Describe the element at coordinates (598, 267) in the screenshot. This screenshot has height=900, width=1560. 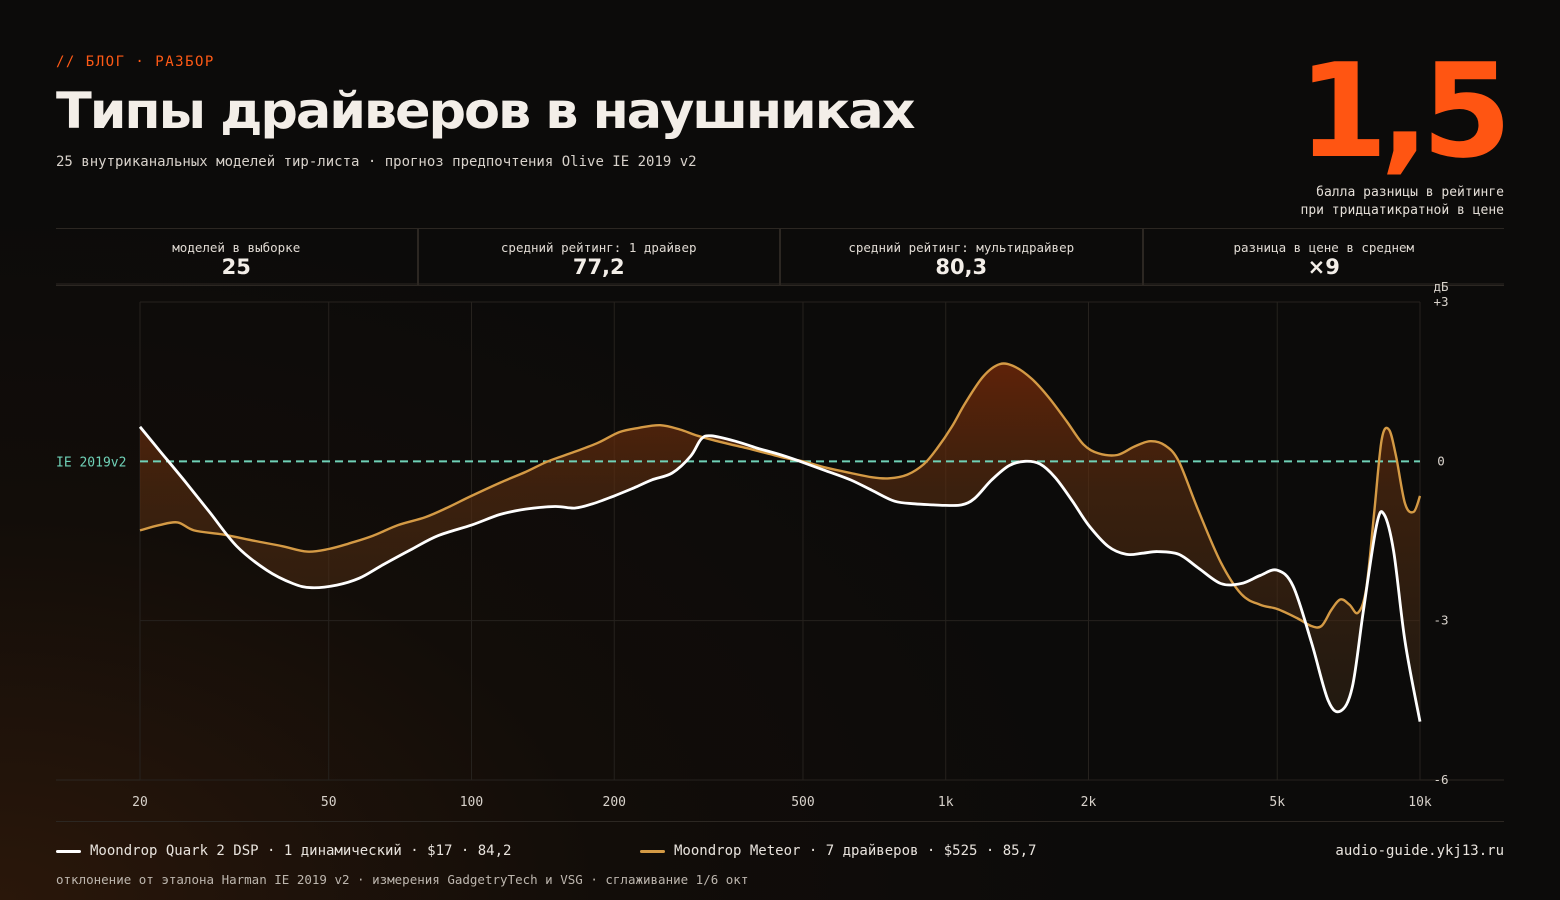
I see `stat-value: 77,2` at that location.